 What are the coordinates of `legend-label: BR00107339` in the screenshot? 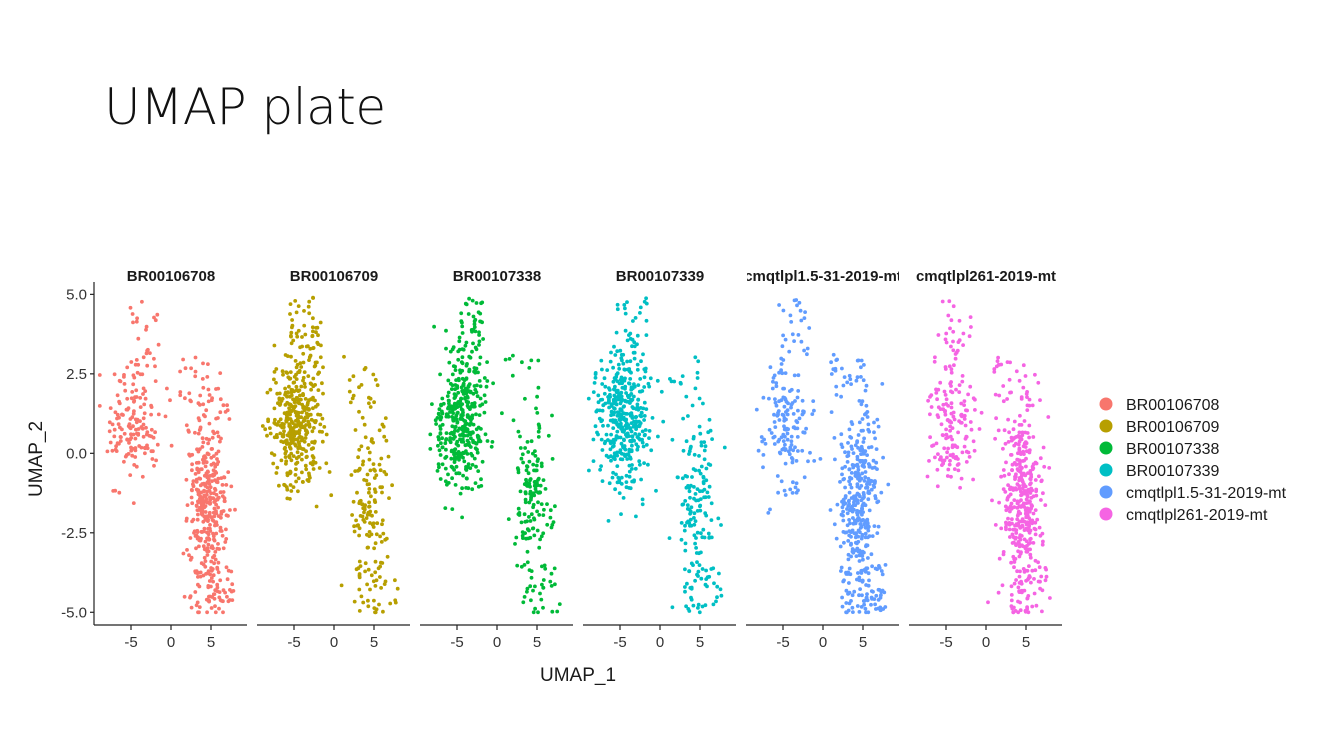 It's located at (1173, 471).